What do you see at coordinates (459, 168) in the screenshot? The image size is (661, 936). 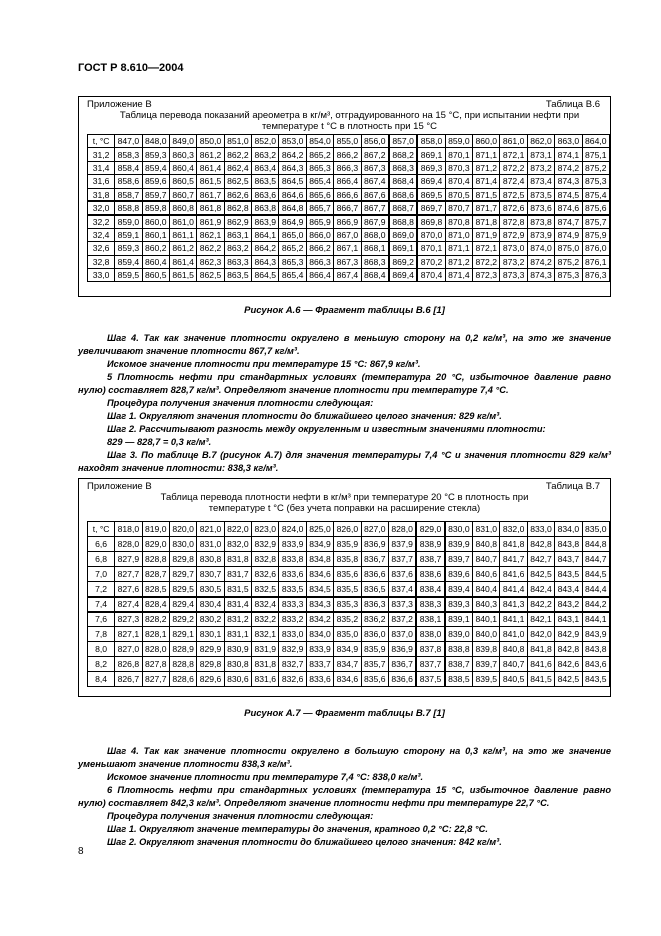 I see `table-cell: 870,3` at bounding box center [459, 168].